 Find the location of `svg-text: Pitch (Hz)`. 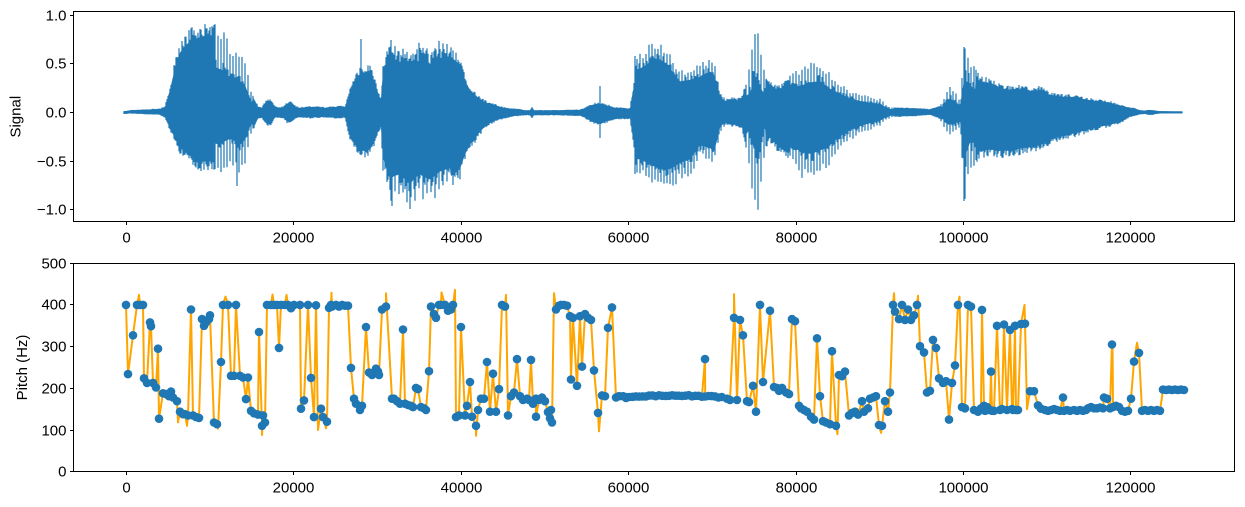

svg-text: Pitch (Hz) is located at coordinates (22, 368).